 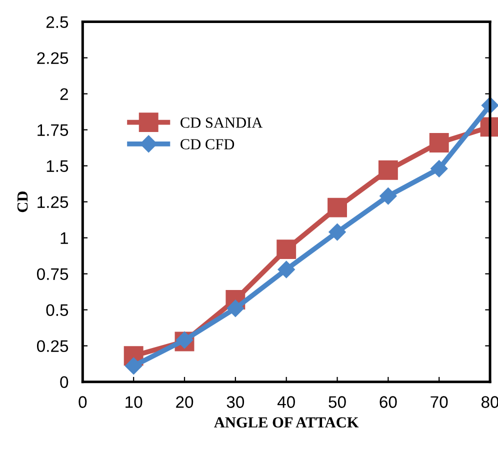 I want to click on x-tick-label: 70, so click(x=439, y=402).